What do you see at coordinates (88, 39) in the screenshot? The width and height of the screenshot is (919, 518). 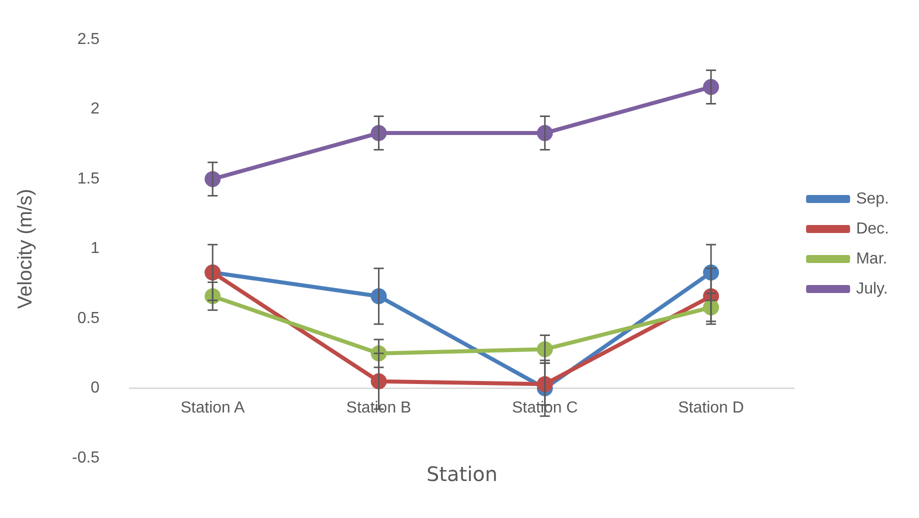 I see `y-tick-label: 2.5` at bounding box center [88, 39].